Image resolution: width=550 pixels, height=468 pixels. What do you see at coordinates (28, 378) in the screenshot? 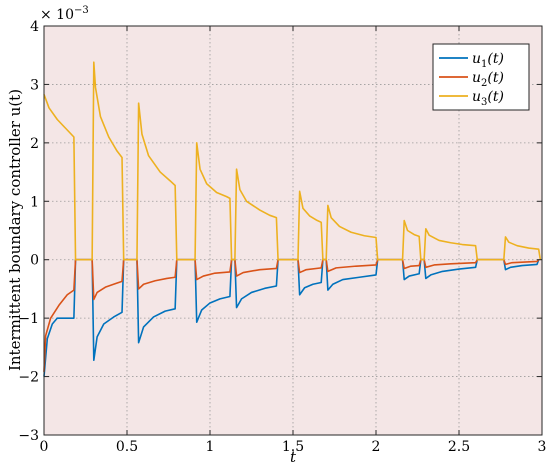
I see `y-tick-label: −2` at bounding box center [28, 378].